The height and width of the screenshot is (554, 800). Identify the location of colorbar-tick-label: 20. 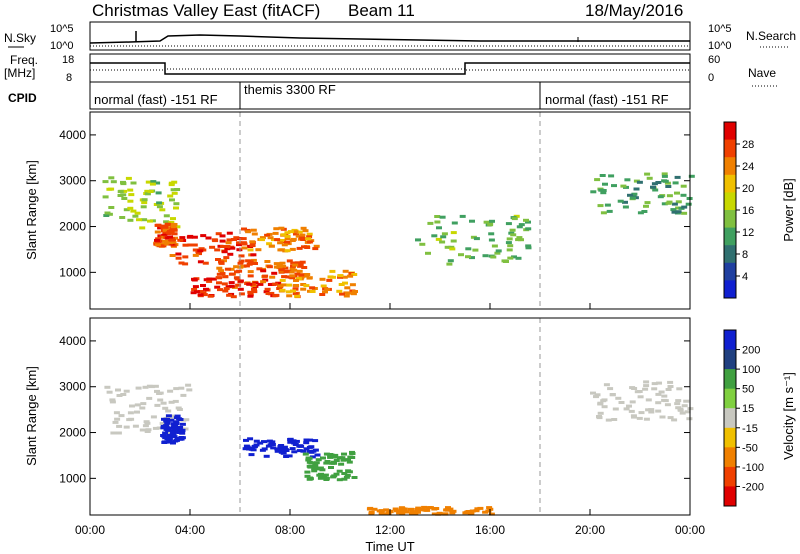
(748, 189).